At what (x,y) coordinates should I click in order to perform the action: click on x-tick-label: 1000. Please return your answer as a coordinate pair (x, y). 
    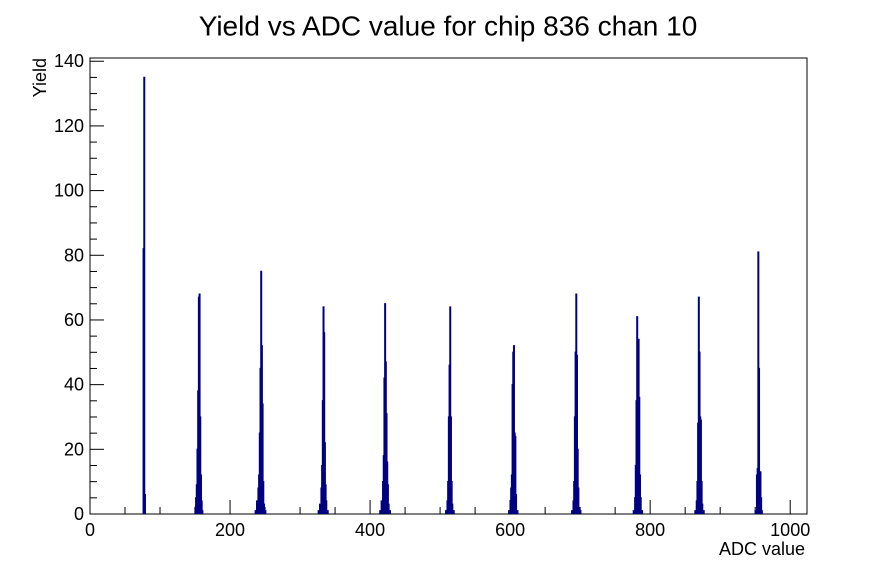
    Looking at the image, I should click on (790, 530).